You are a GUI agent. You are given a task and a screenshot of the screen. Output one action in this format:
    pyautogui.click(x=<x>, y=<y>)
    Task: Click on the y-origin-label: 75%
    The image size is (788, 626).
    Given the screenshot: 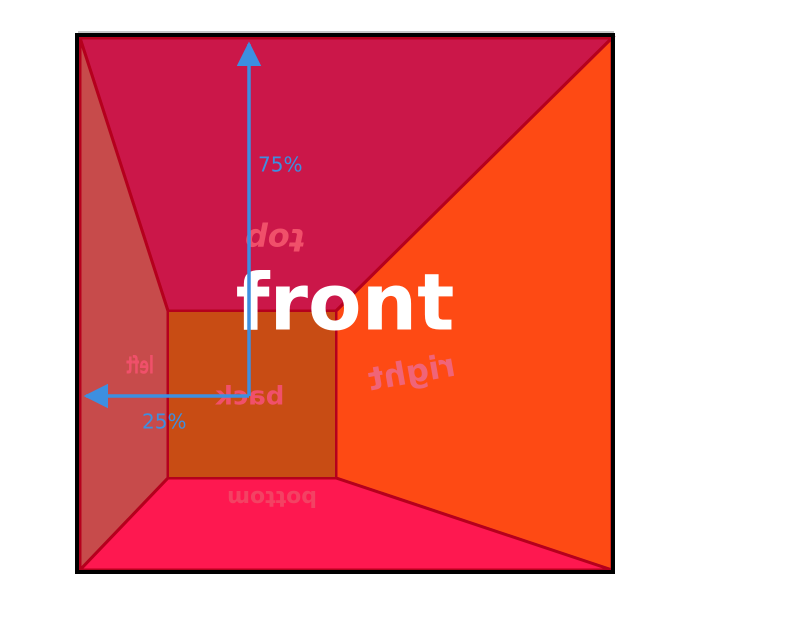 What is the action you would take?
    pyautogui.click(x=280, y=165)
    